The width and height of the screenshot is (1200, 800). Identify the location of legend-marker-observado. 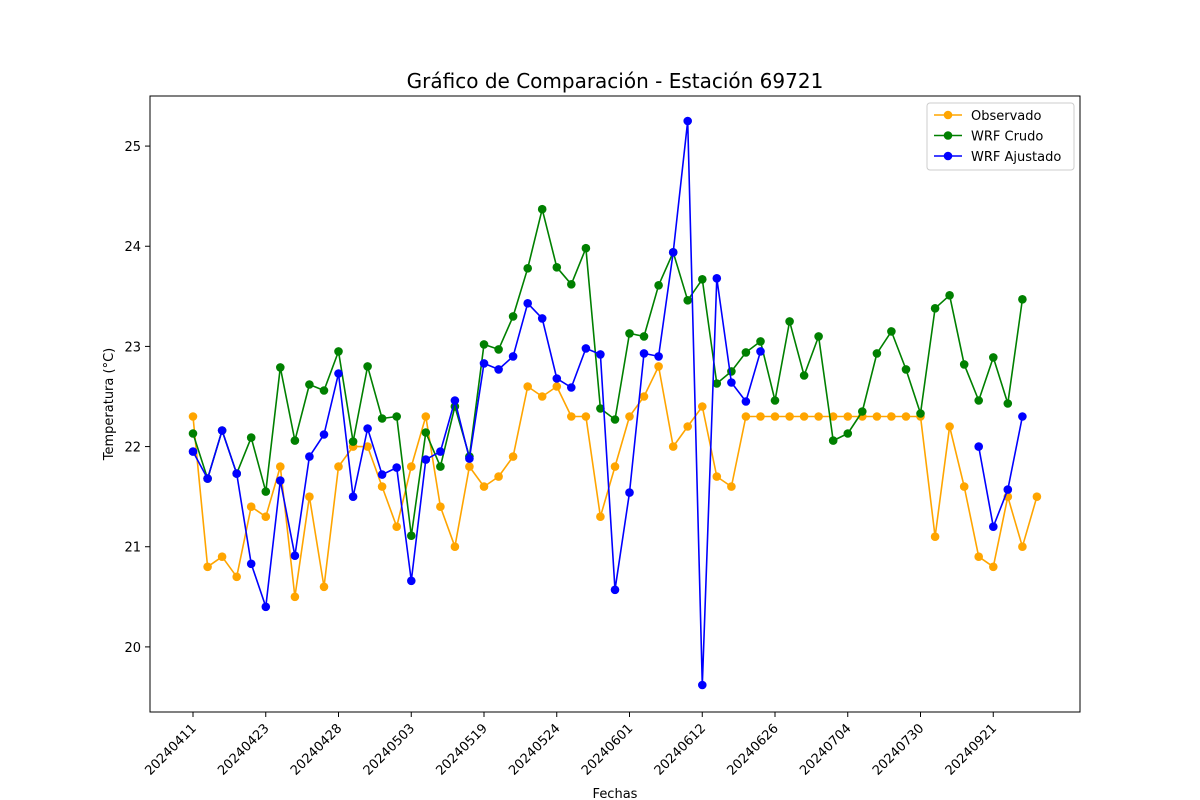
(948, 115).